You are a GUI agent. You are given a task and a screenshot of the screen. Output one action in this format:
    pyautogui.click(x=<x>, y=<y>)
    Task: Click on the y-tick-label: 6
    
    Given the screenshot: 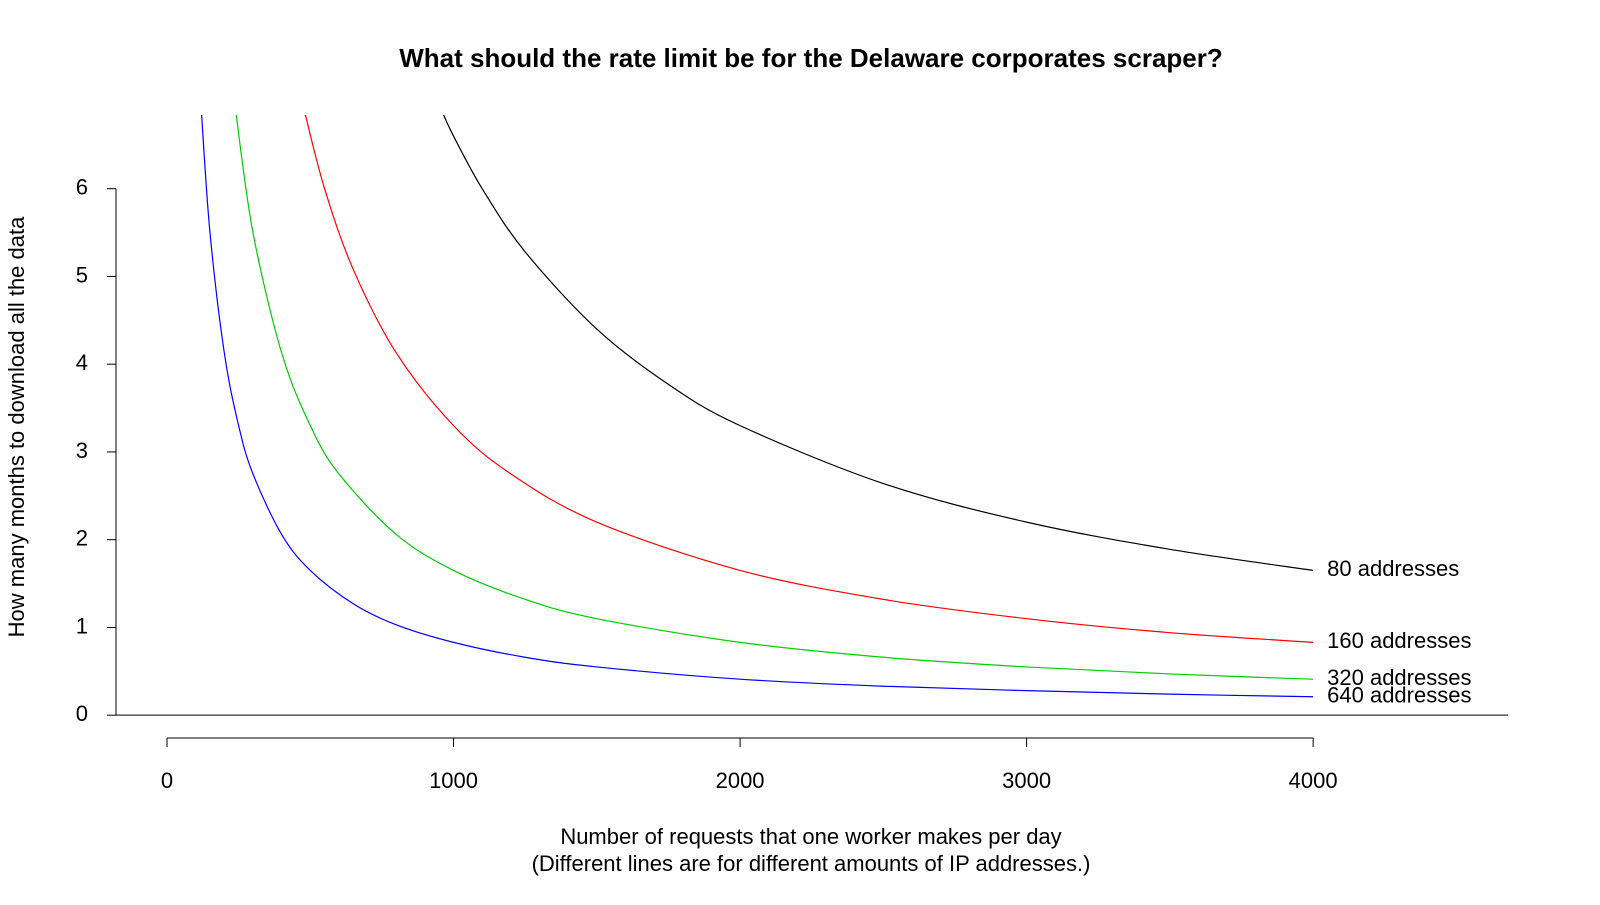 What is the action you would take?
    pyautogui.click(x=82, y=187)
    